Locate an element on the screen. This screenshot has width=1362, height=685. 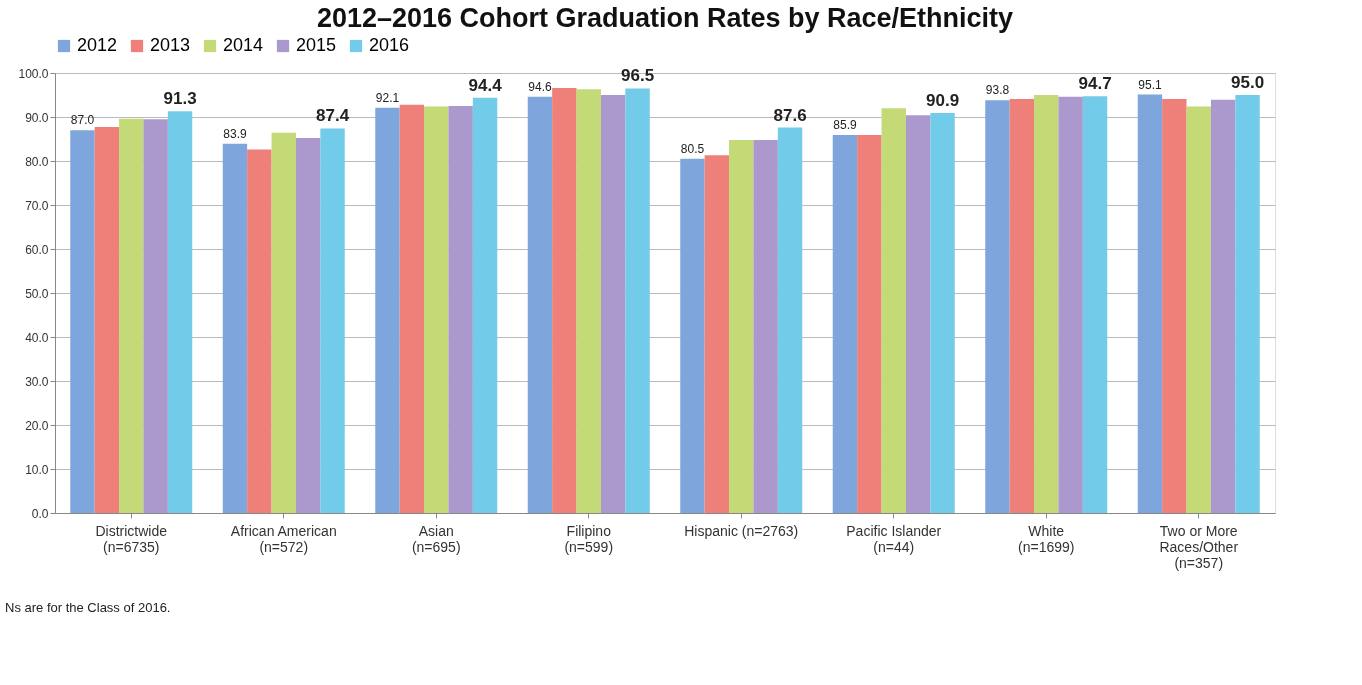
chart-title: 2012–2016 Cohort Graduation Rates by Race/Ethnicity is located at coordinates (665, 18).